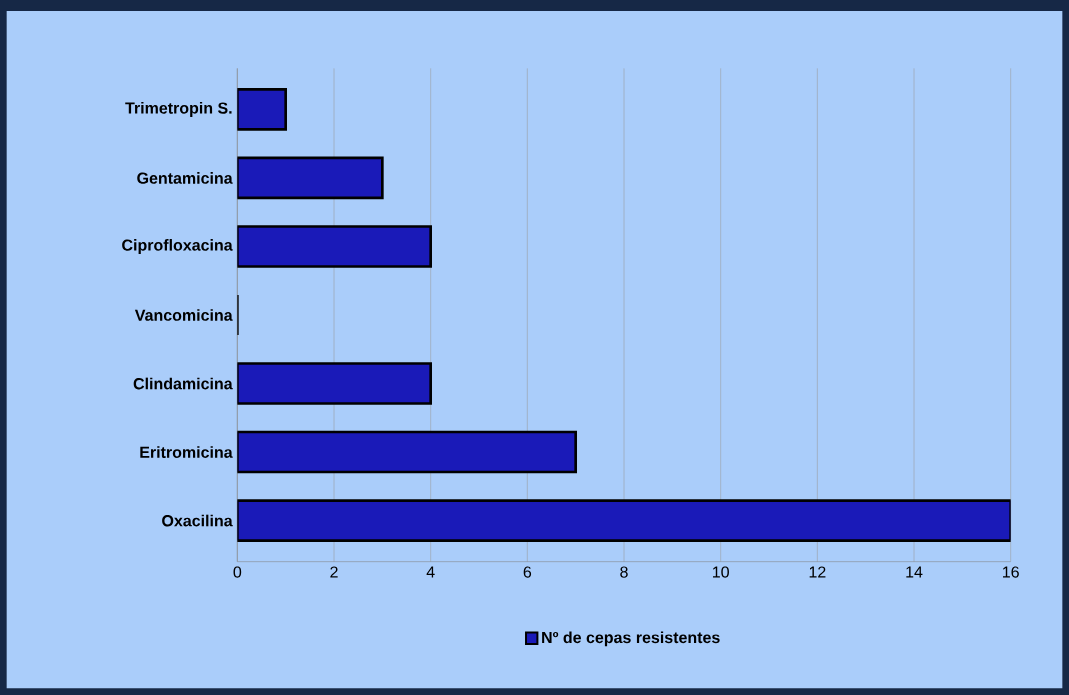 This screenshot has height=695, width=1069. Describe the element at coordinates (334, 572) in the screenshot. I see `x-tick-label: 2` at that location.